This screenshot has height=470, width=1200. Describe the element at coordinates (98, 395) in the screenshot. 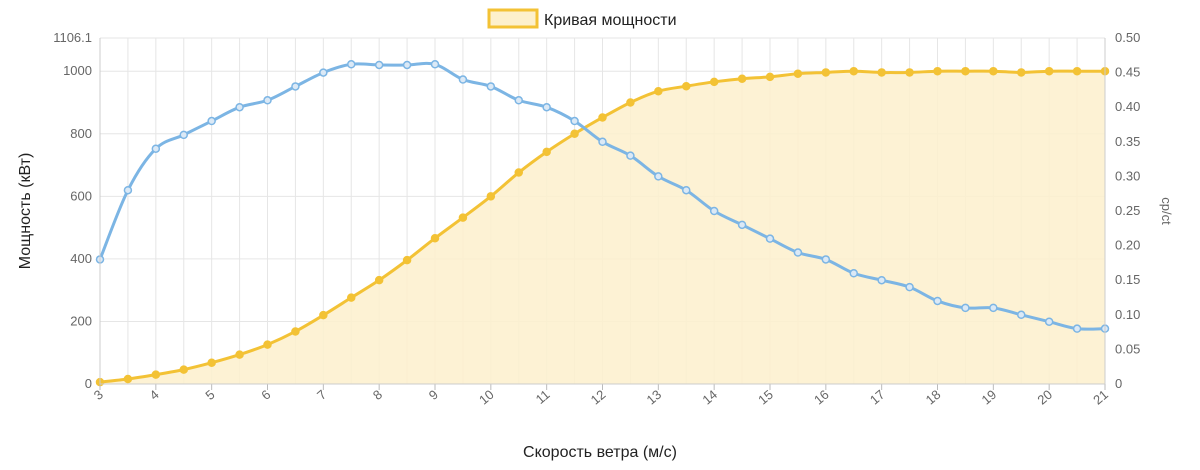

I see `x-tick-label: 3` at that location.